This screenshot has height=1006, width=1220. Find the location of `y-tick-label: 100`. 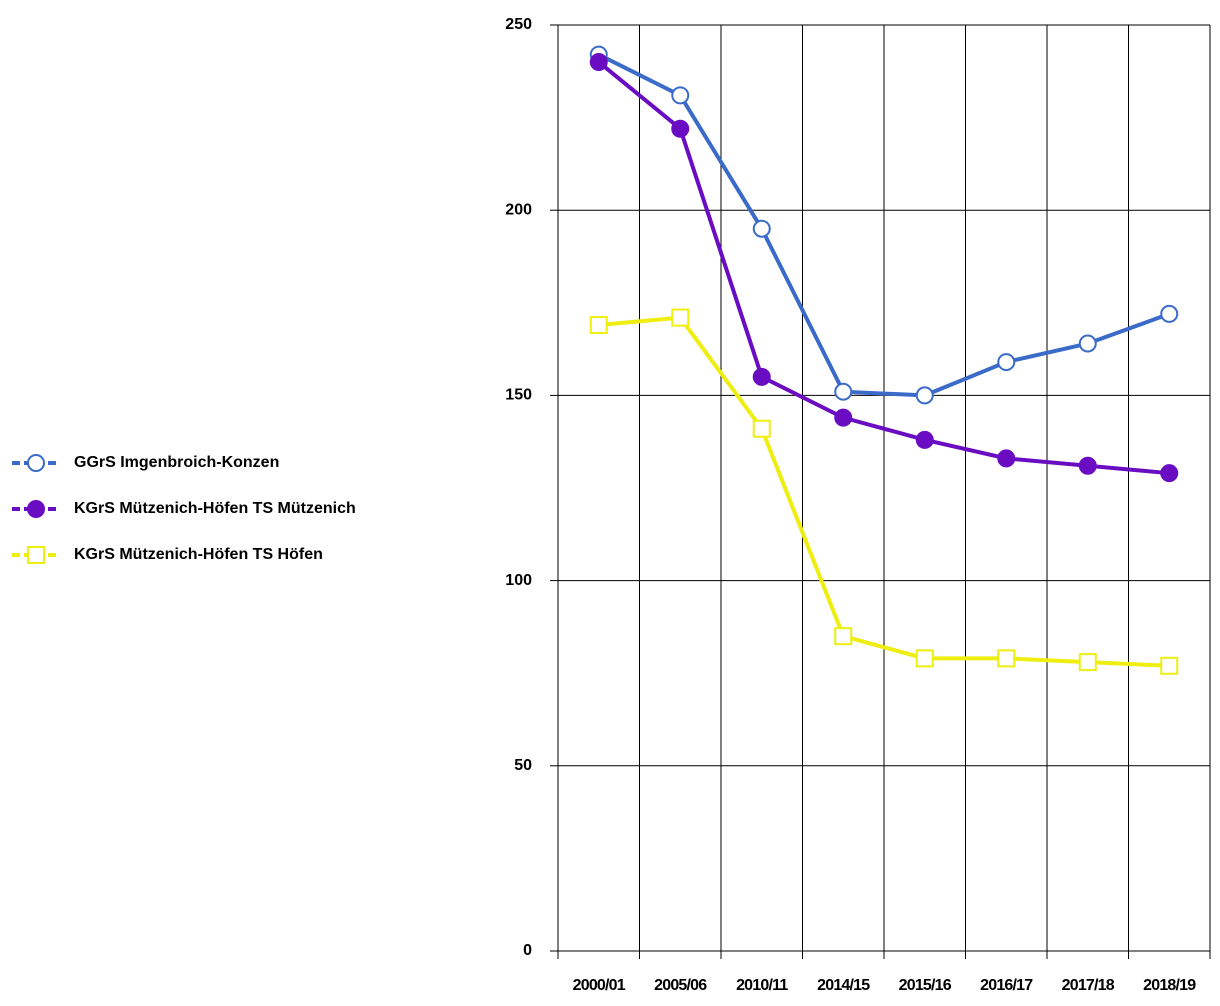

y-tick-label: 100 is located at coordinates (518, 580).